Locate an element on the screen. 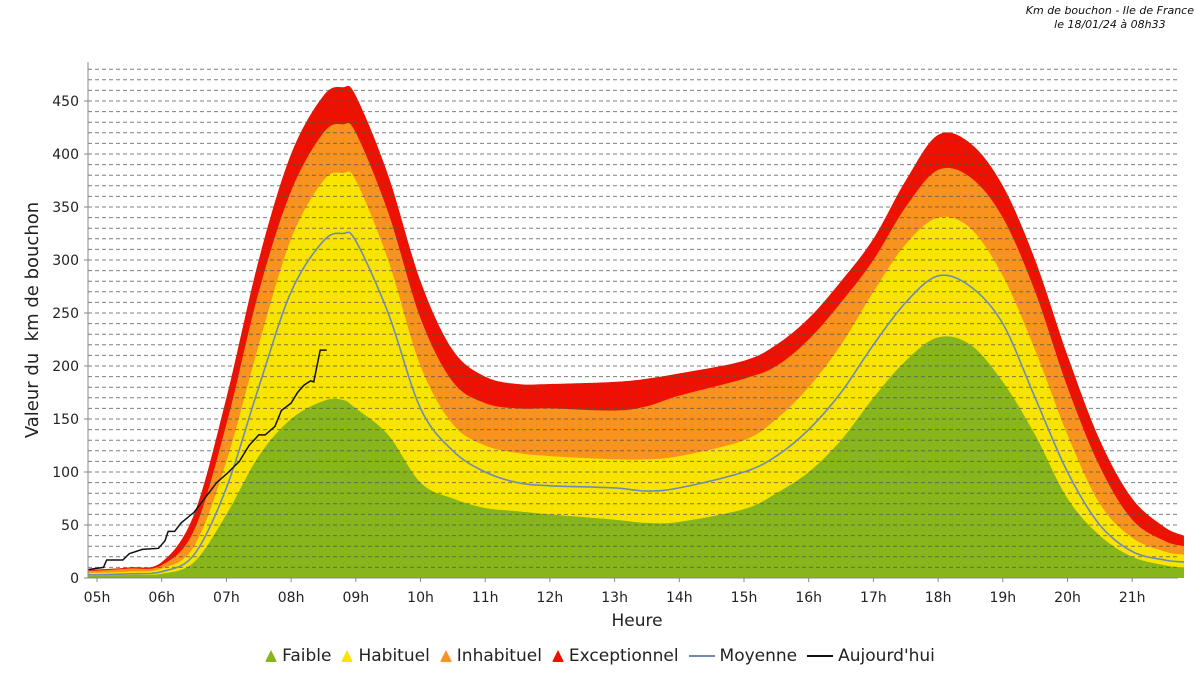 The height and width of the screenshot is (675, 1200). x-tick-label: 11h is located at coordinates (485, 598).